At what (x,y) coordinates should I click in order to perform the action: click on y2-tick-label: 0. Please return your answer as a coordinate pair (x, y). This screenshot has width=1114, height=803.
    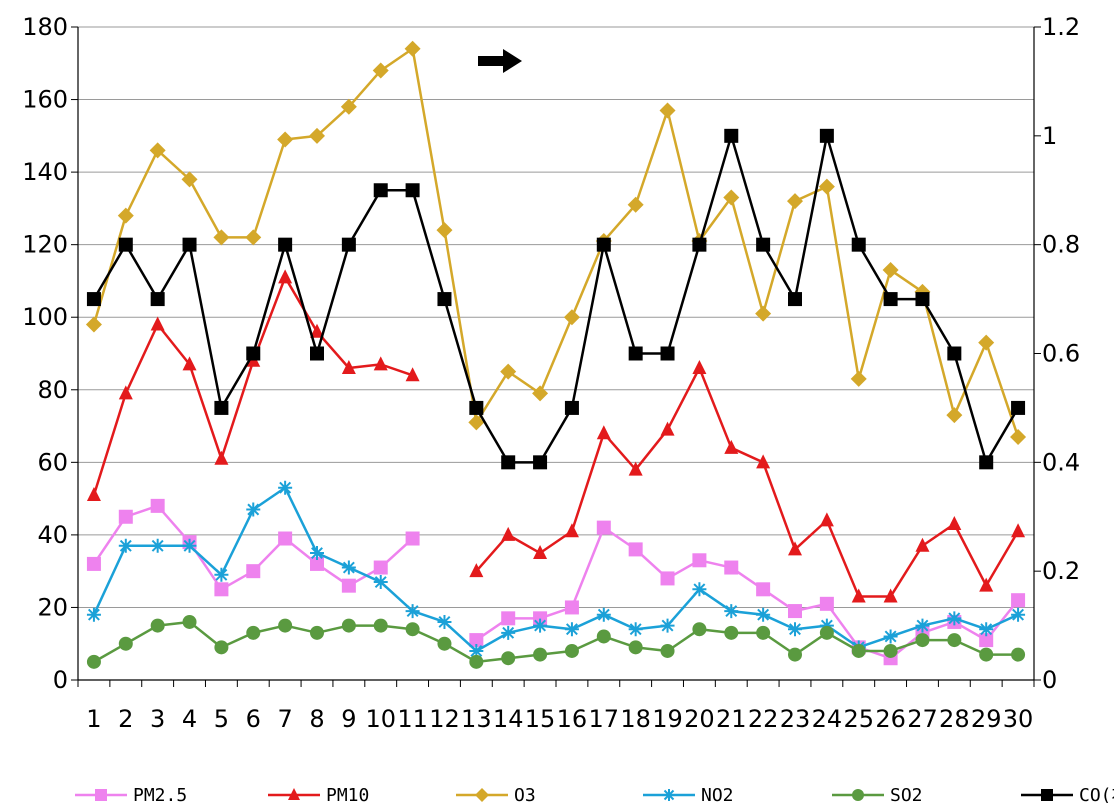
    Looking at the image, I should click on (1049, 680).